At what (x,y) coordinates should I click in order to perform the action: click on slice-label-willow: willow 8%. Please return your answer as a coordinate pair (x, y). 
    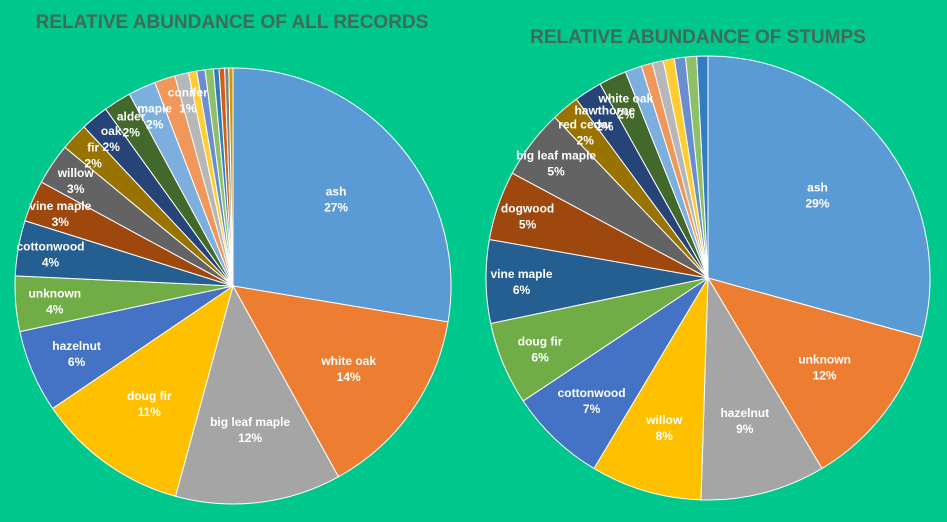
    Looking at the image, I should click on (664, 428).